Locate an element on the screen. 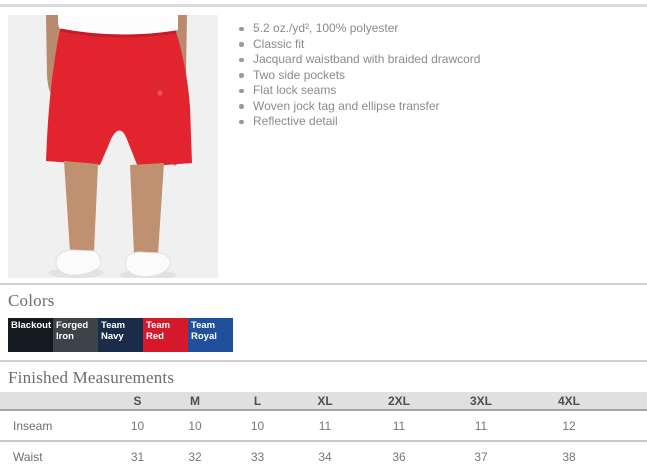  color-swatch-label: Team Red is located at coordinates (158, 331).